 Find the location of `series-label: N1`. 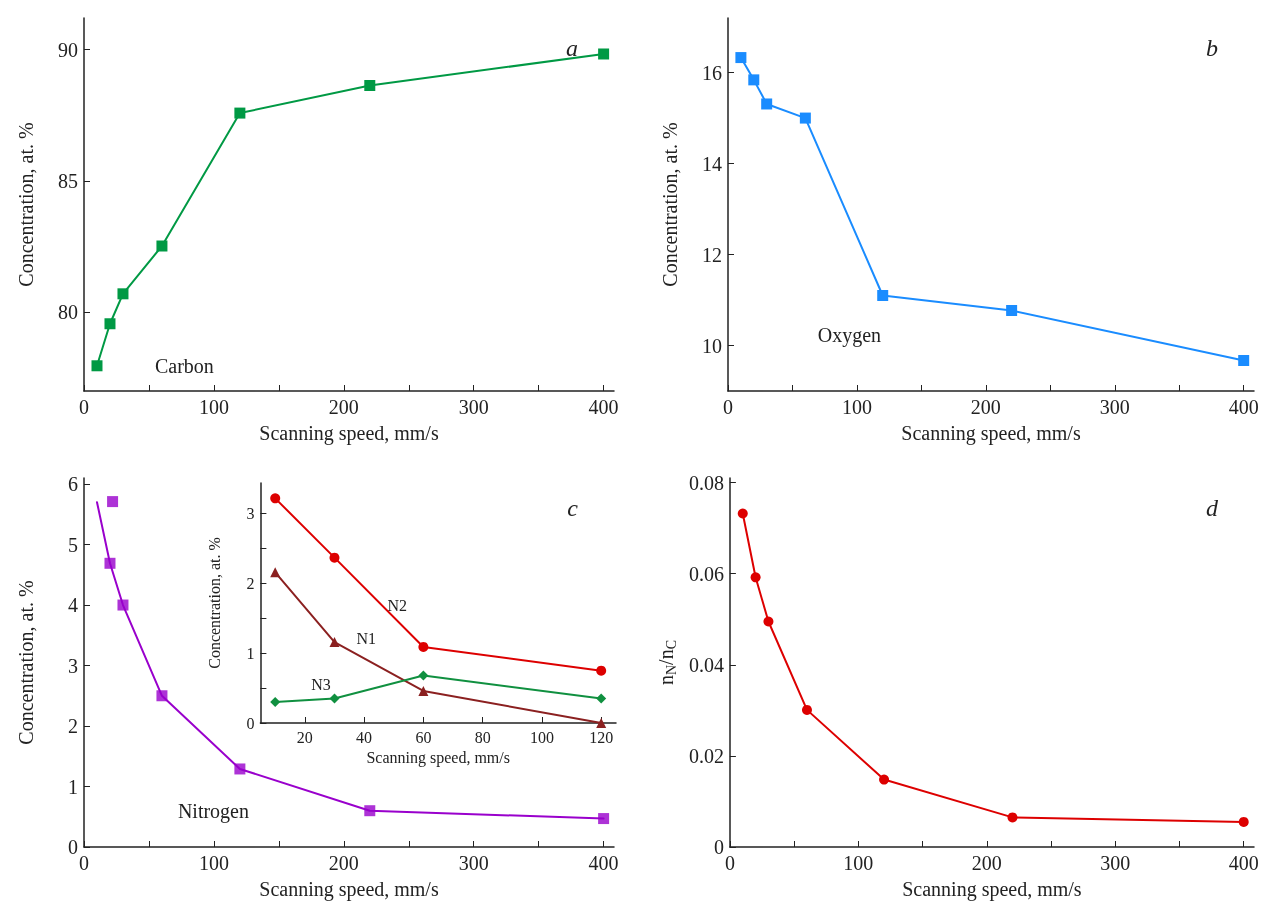

series-label: N1 is located at coordinates (366, 638).